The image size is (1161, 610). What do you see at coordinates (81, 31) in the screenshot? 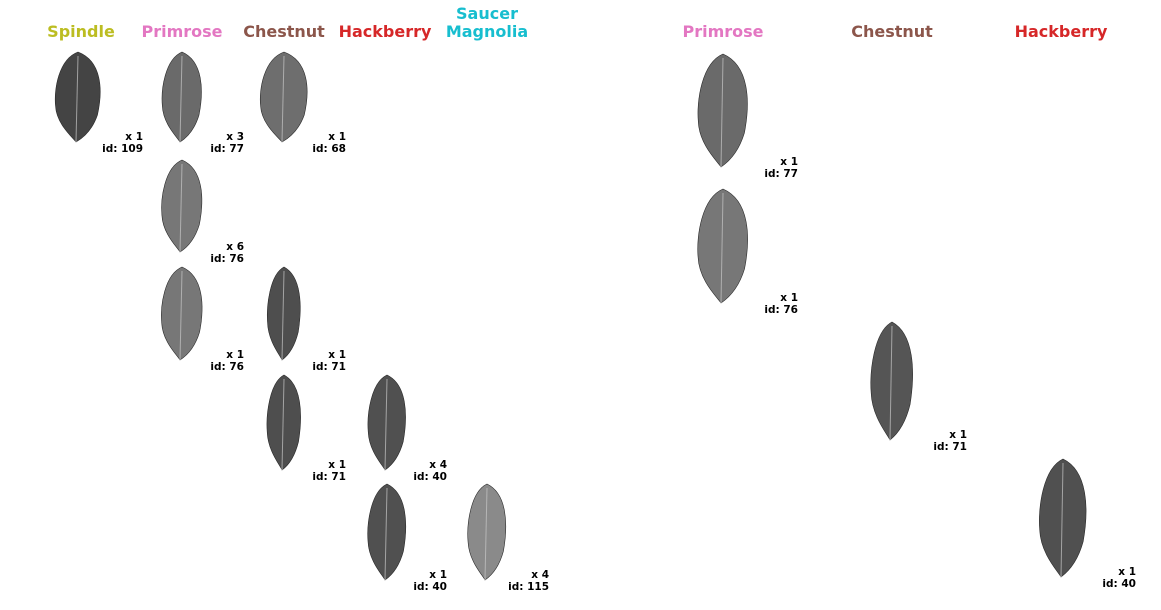
I see `column-title: Spindle` at bounding box center [81, 31].